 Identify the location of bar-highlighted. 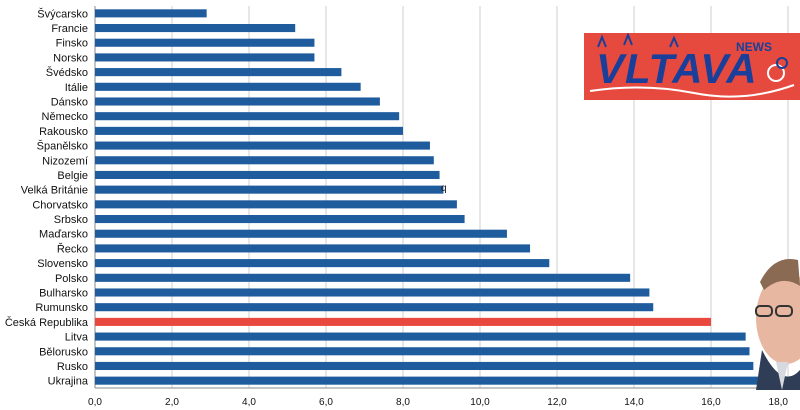
(403, 321).